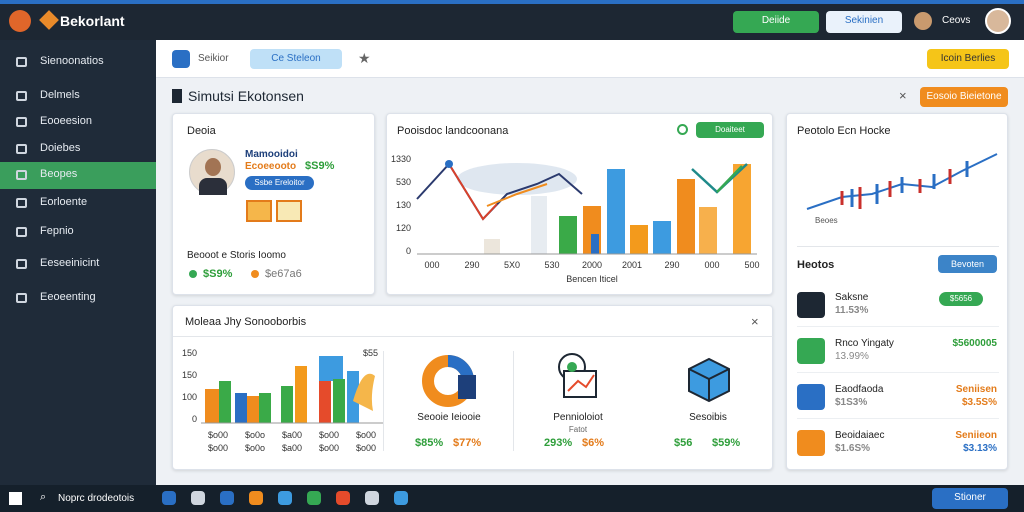 The height and width of the screenshot is (512, 1024). Describe the element at coordinates (852, 297) in the screenshot. I see `item-name: Saksne` at that location.